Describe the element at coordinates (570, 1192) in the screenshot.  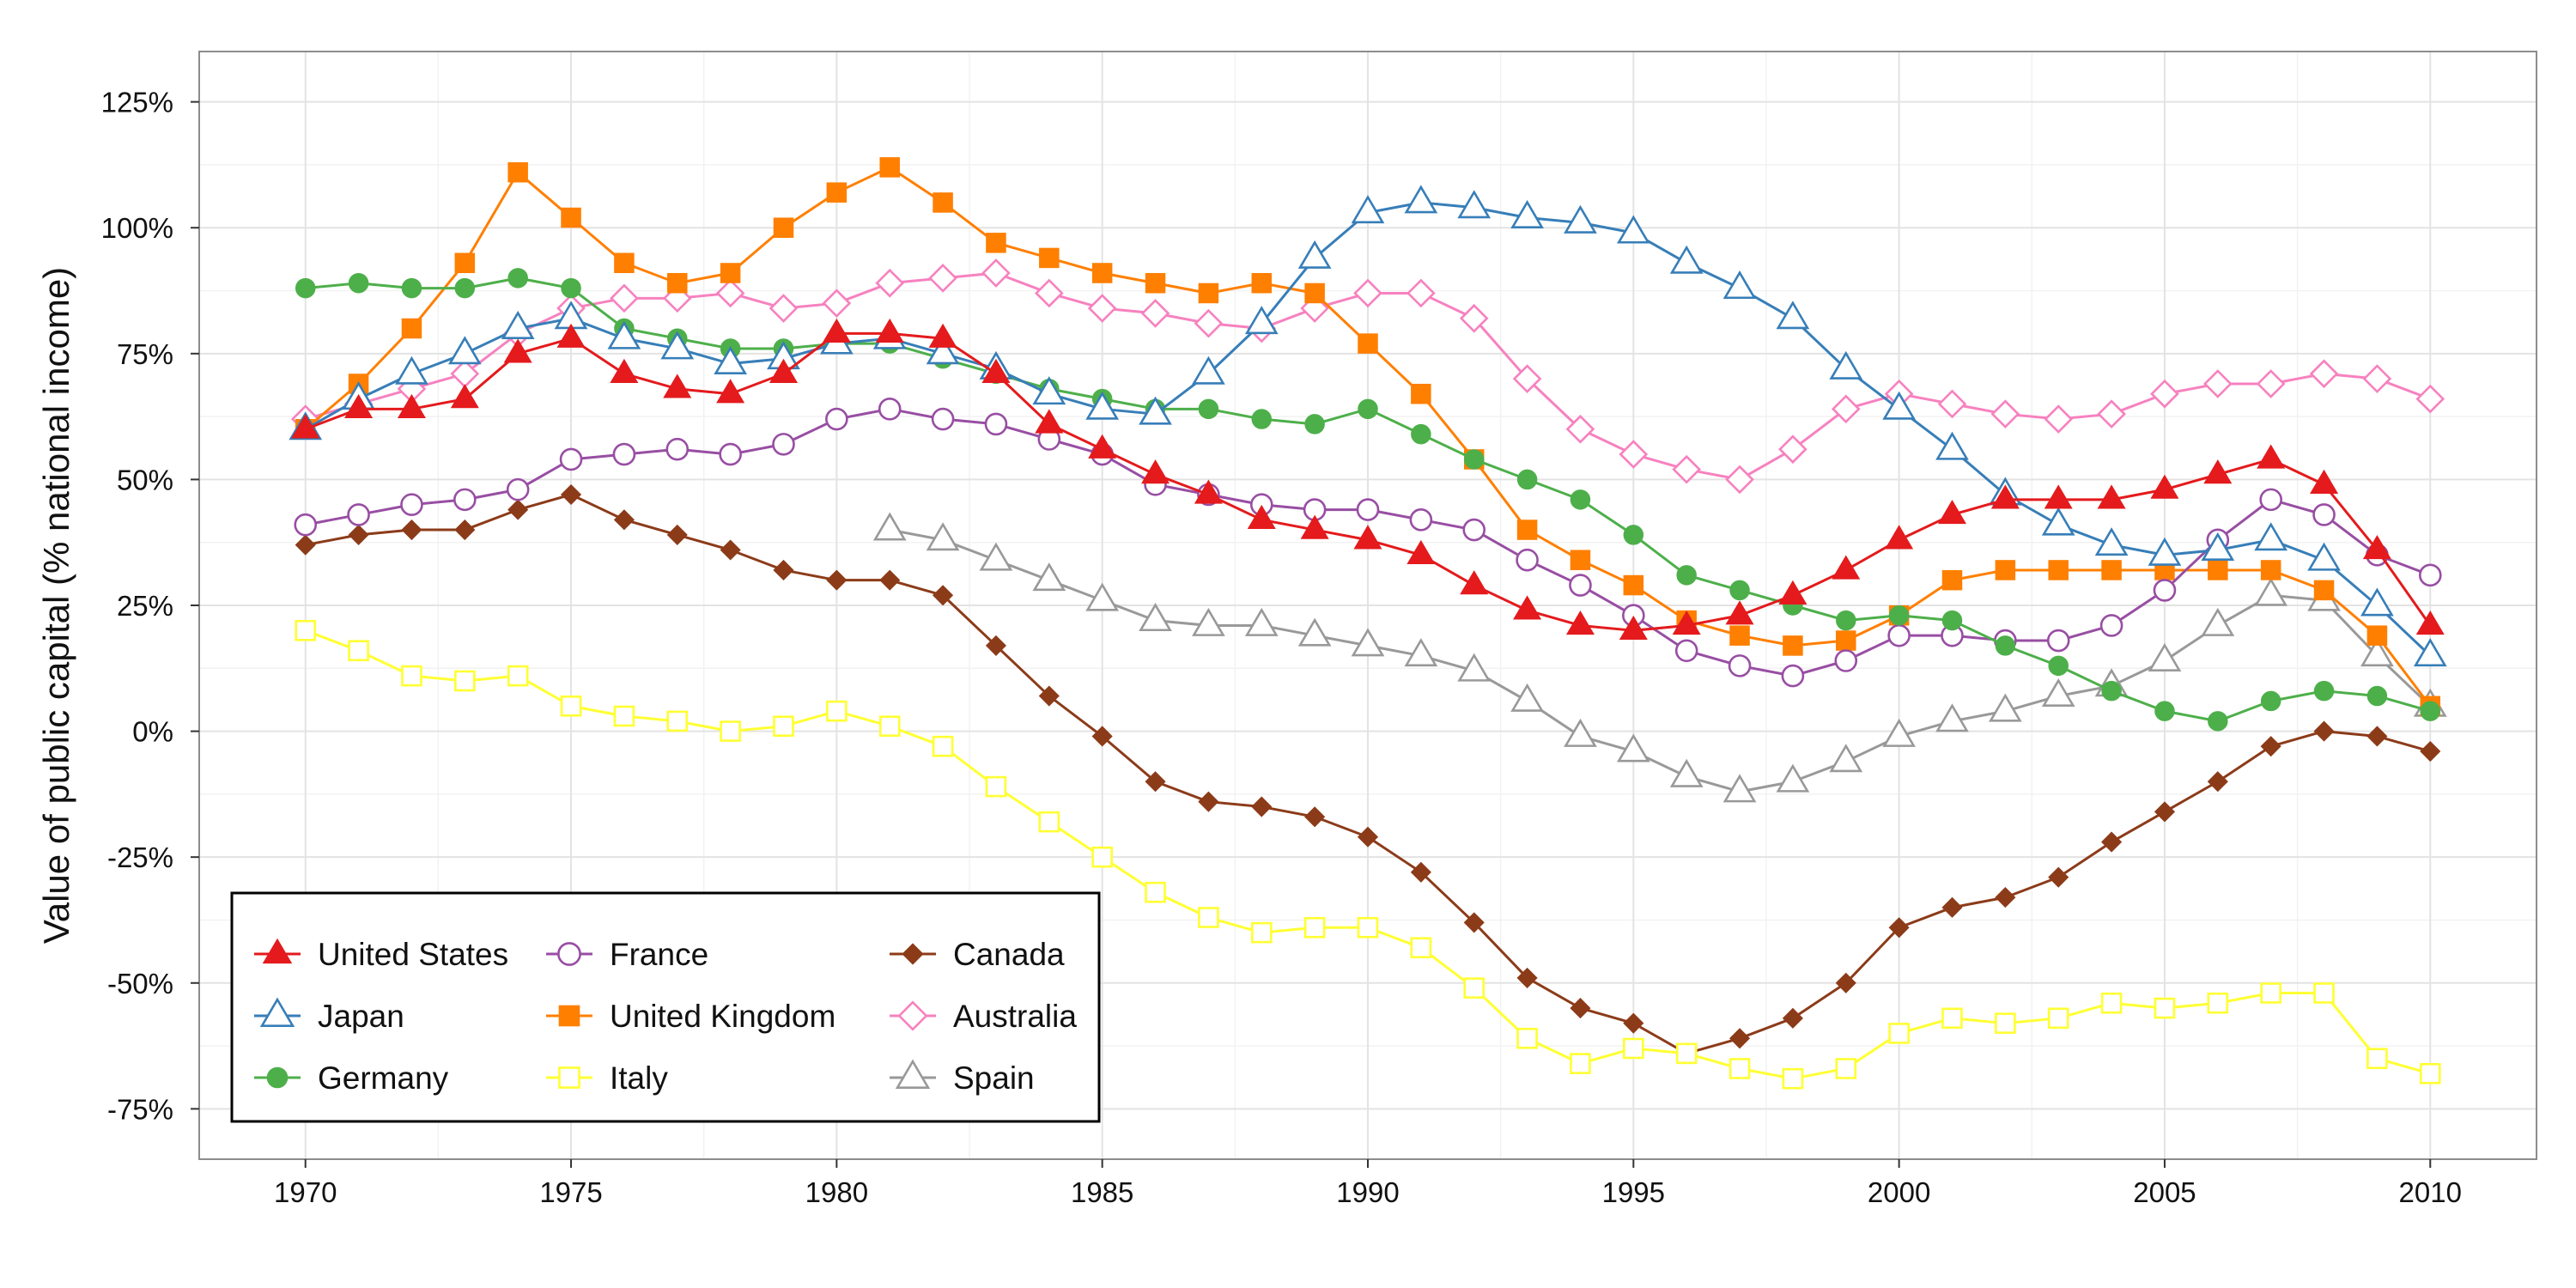
I see `x-tick-label: 1975` at that location.